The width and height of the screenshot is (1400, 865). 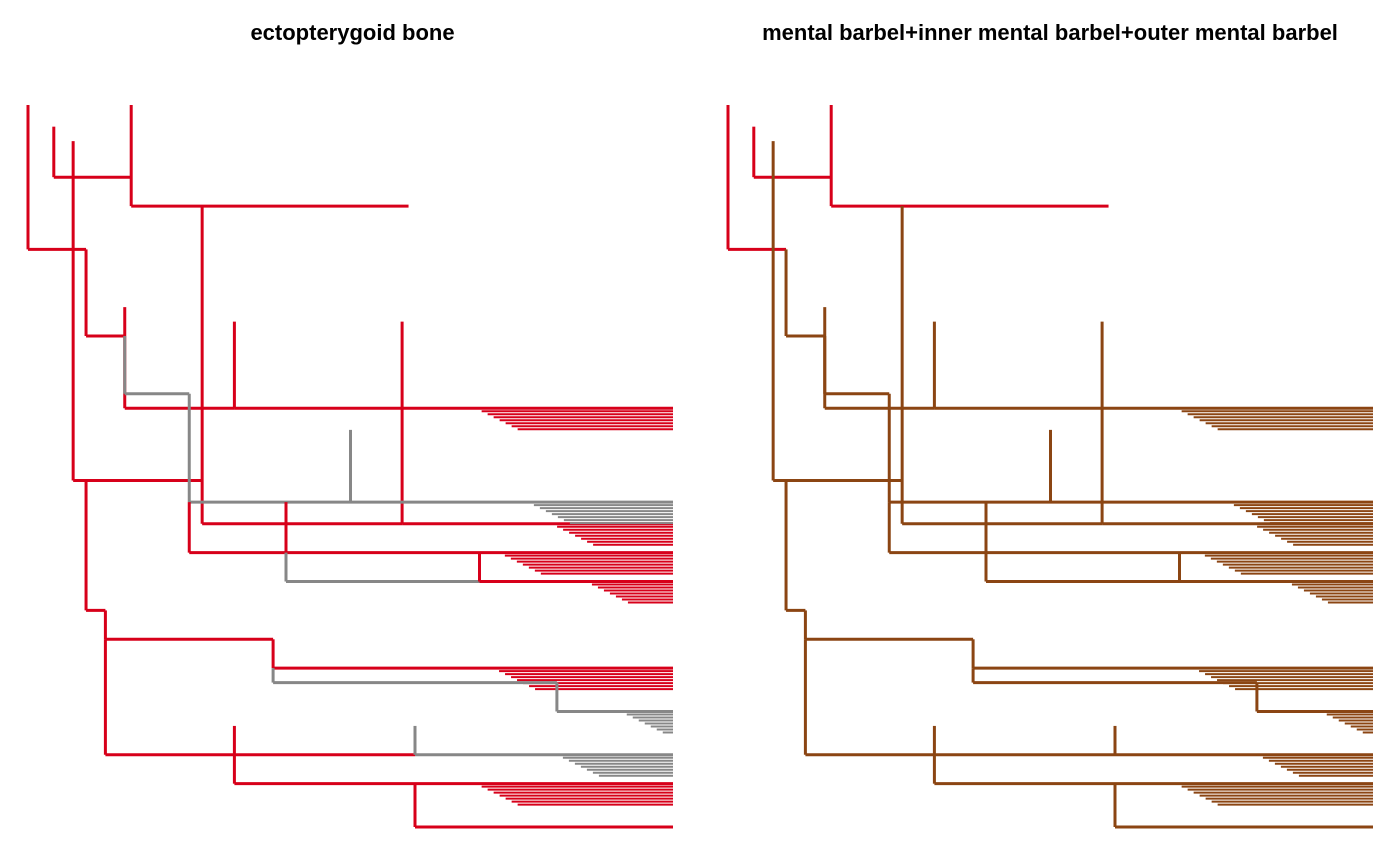 What do you see at coordinates (352, 32) in the screenshot?
I see `panel-title-ectopterygoid-bone: ectopterygoid bone` at bounding box center [352, 32].